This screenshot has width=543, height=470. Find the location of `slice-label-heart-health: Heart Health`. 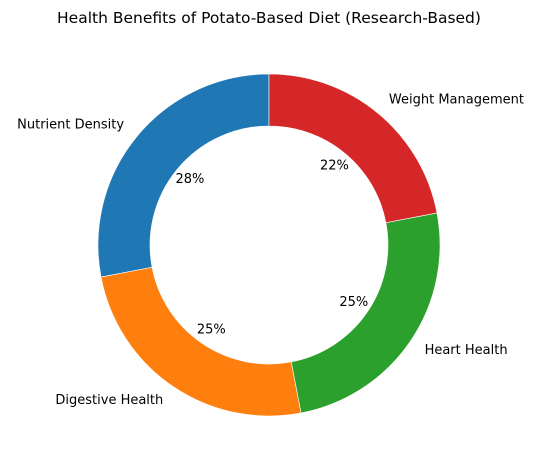

slice-label-heart-health: Heart Health is located at coordinates (466, 350).